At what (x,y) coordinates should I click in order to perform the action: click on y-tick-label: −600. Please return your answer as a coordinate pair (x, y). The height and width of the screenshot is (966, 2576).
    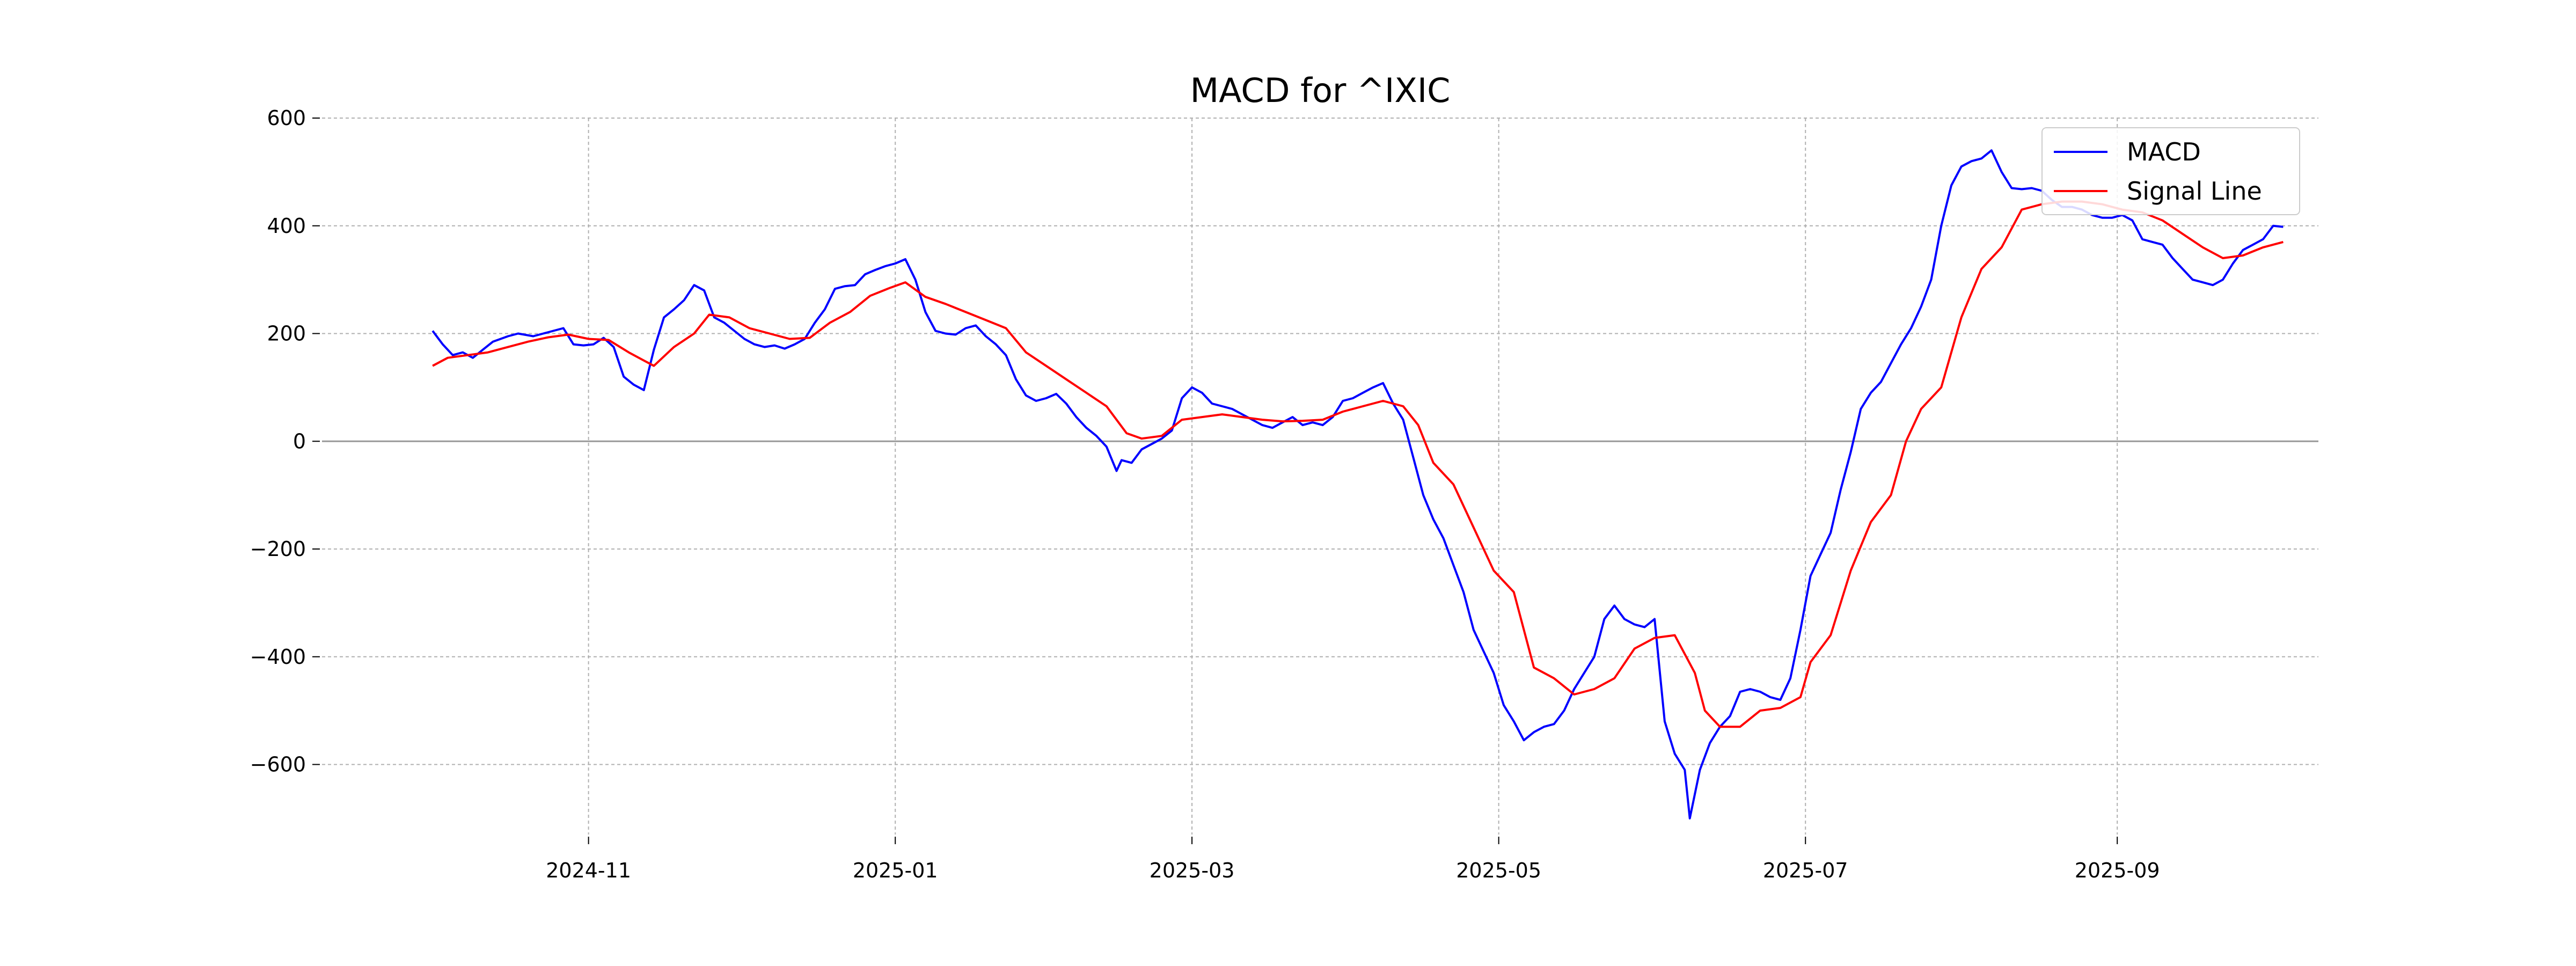
    Looking at the image, I should click on (278, 765).